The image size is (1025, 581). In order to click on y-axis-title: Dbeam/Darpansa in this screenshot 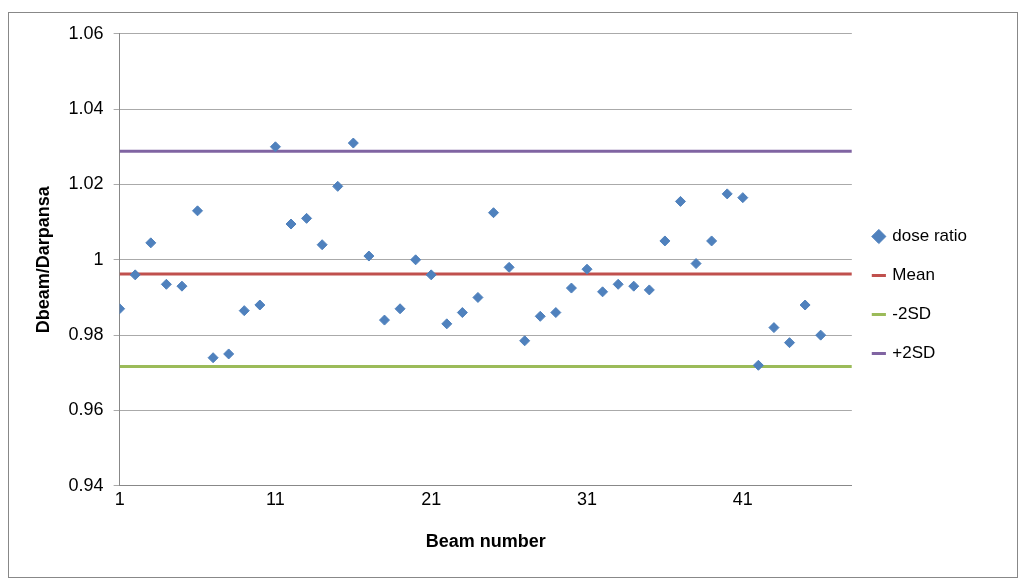, I will do `click(42, 259)`.